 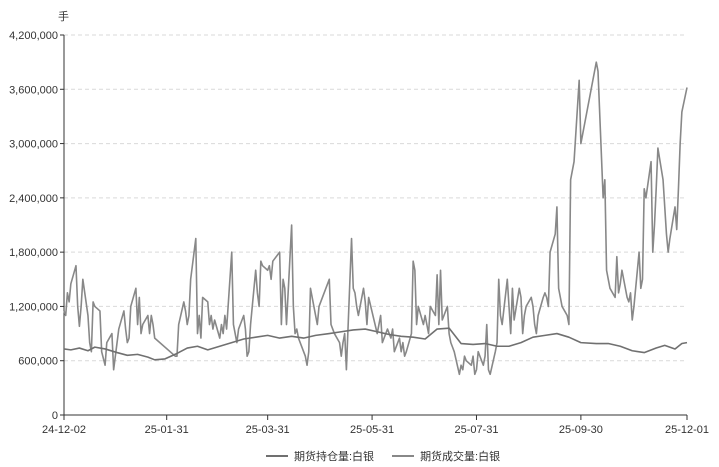 What do you see at coordinates (334, 457) in the screenshot?
I see `legend-label-open-interest: 期货持仓量:白银` at bounding box center [334, 457].